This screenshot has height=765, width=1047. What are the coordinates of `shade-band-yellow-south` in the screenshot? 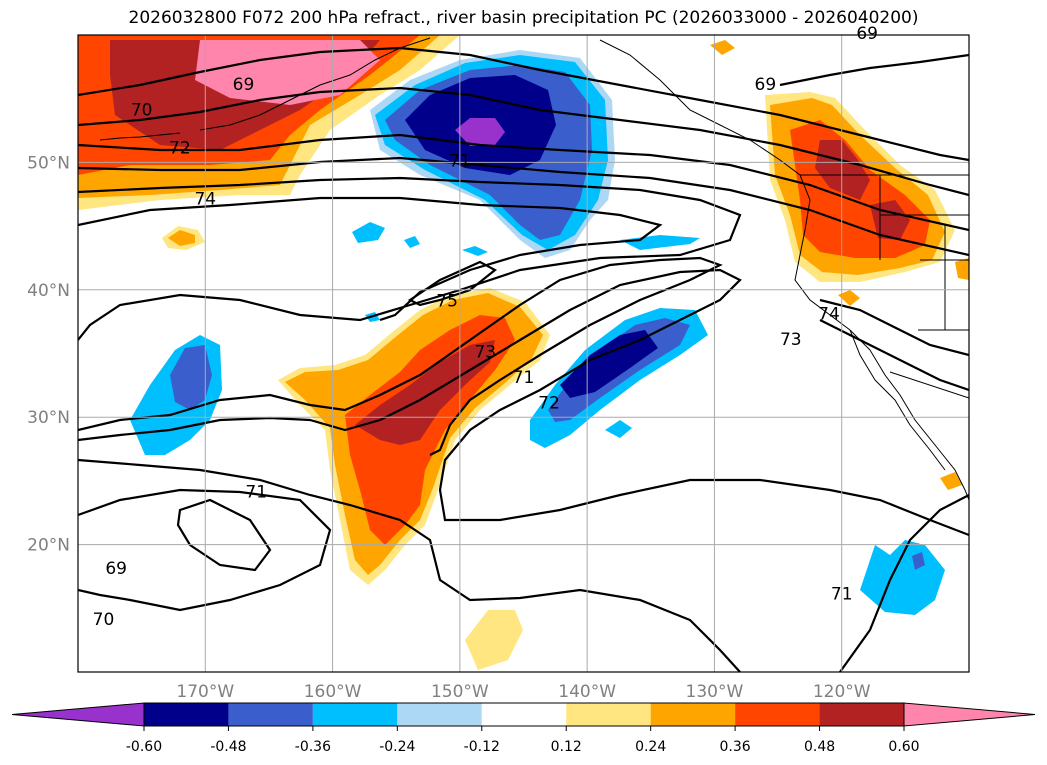 It's located at (494, 640).